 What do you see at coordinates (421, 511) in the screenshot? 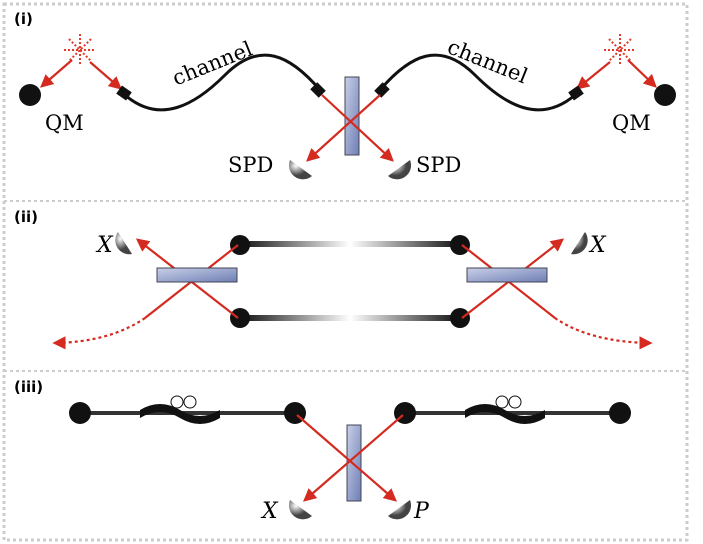
I see `detector-label: P` at bounding box center [421, 511].